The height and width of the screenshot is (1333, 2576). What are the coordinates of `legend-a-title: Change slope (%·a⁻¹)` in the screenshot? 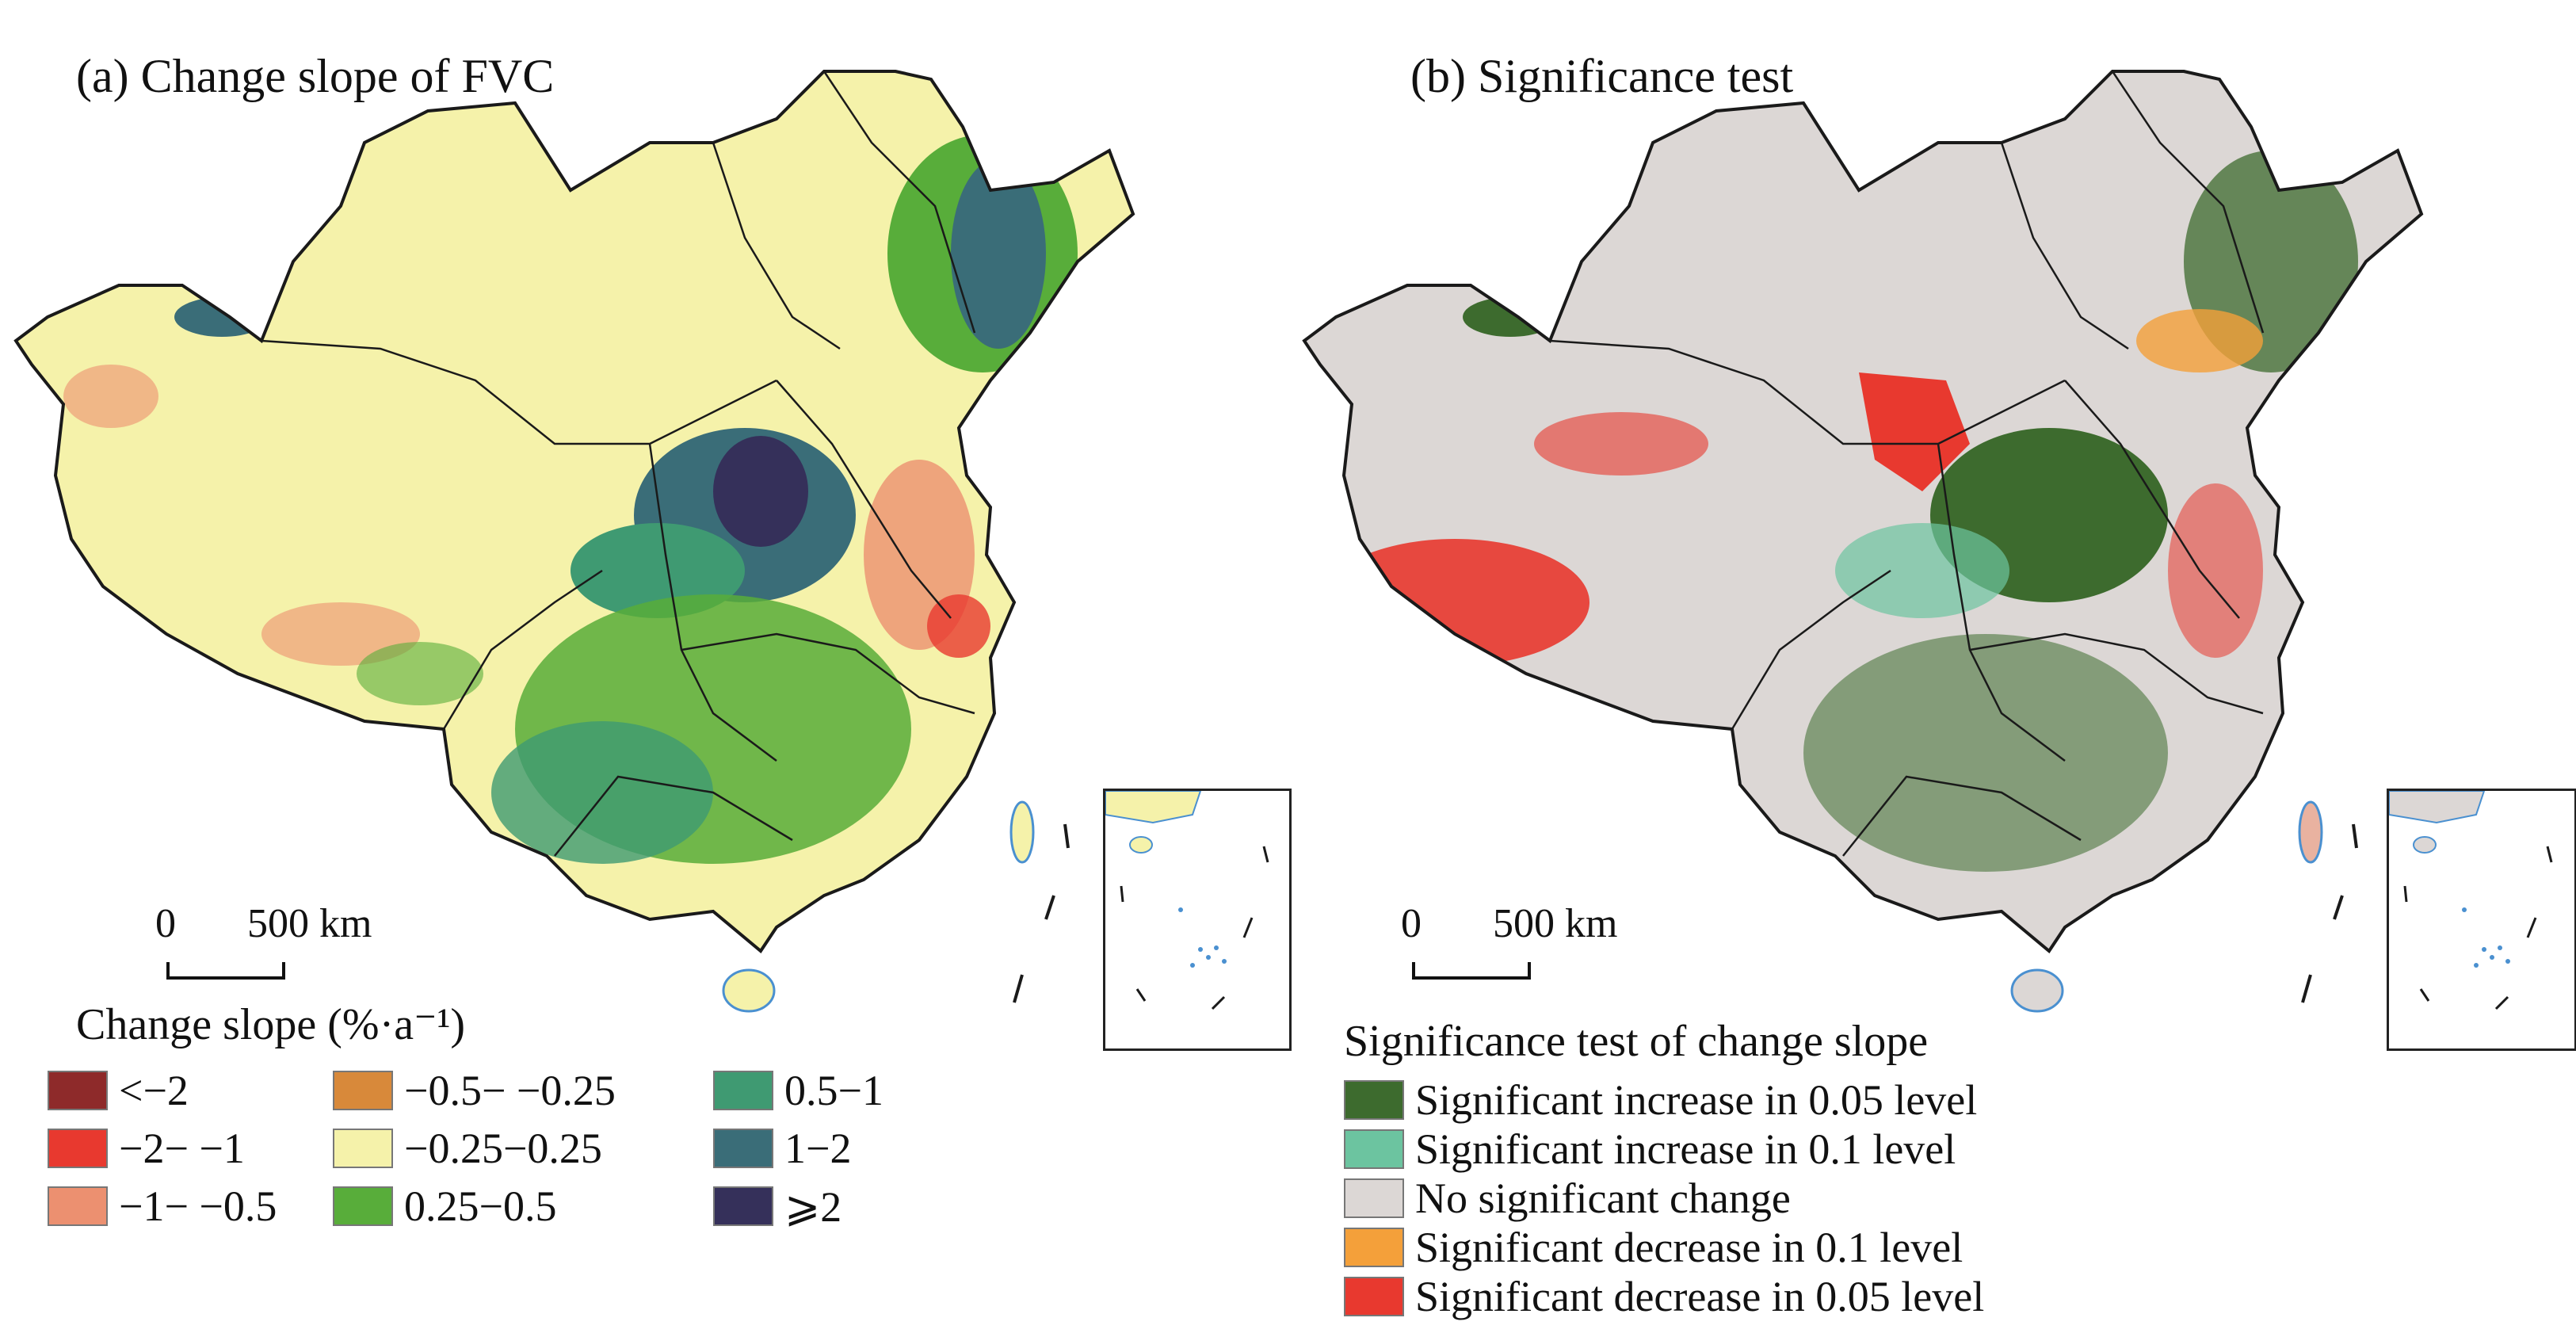 It's located at (271, 1024).